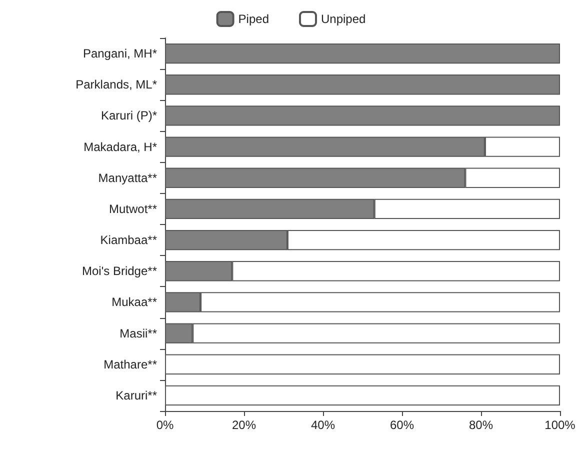  What do you see at coordinates (120, 271) in the screenshot?
I see `y-tick-label: Moi's Bridge**` at bounding box center [120, 271].